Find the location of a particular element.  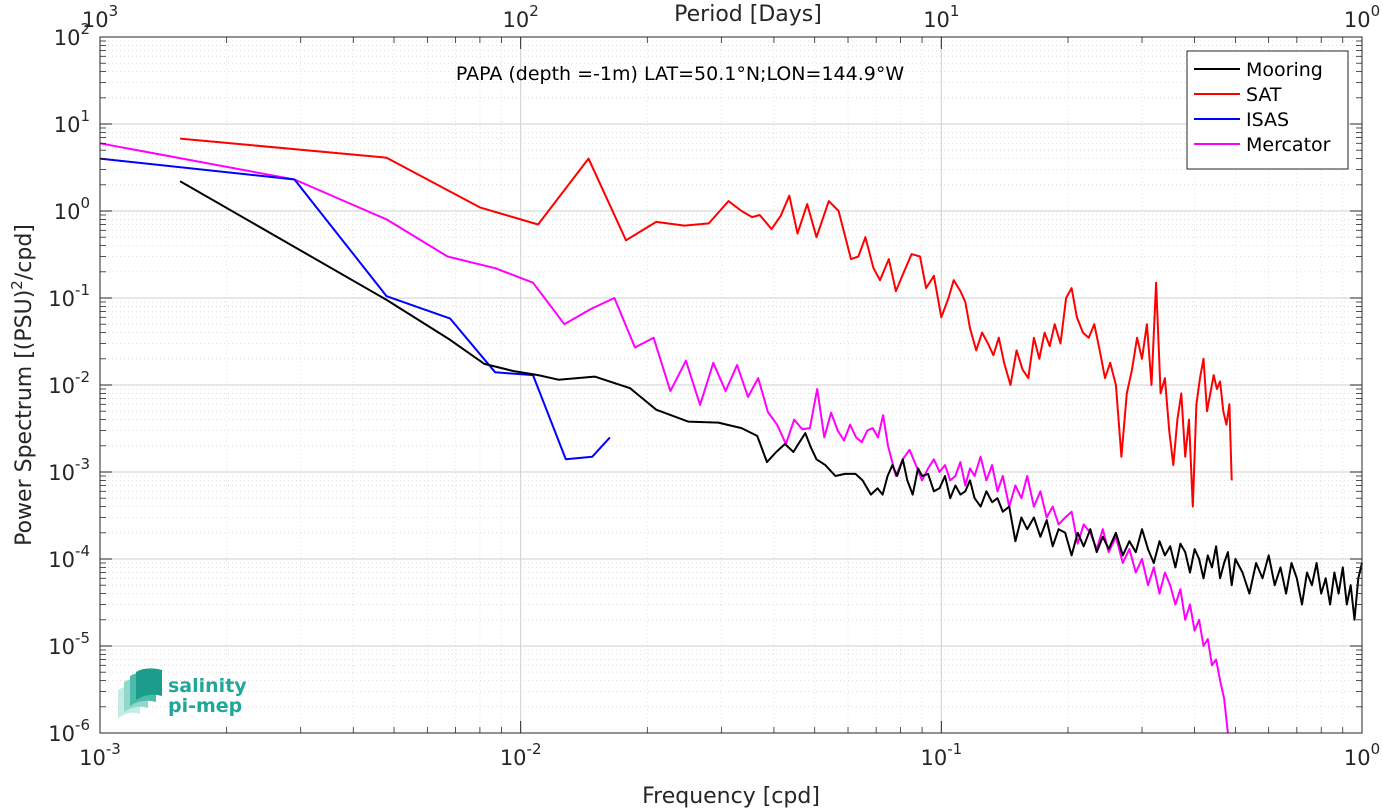

y-tick-label: 10⁰ is located at coordinates (72, 209).